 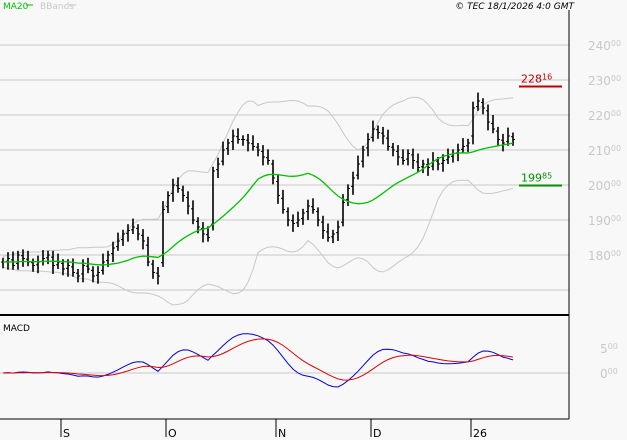 I want to click on signal-line, so click(x=258, y=359).